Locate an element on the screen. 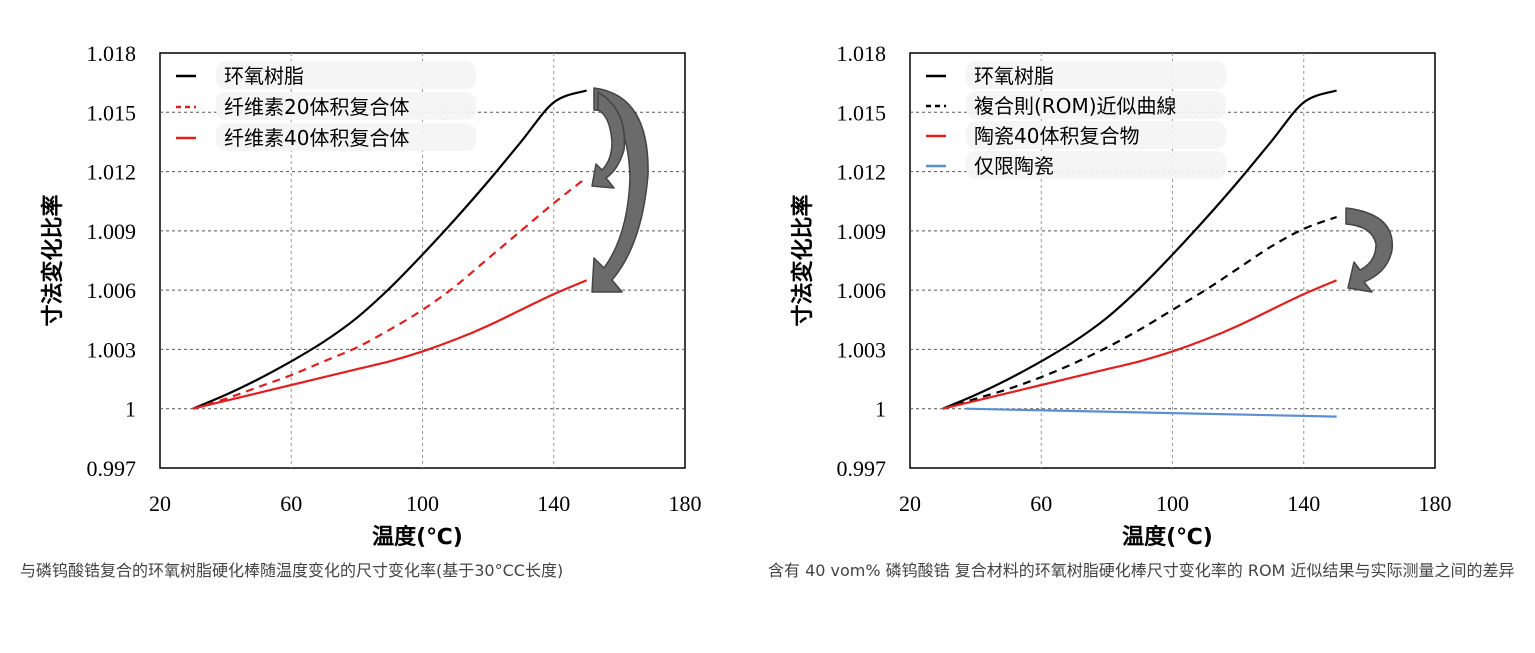  left-chart-caption: 与磷钨酸锆复合的环氧树脂硬化棒随温度变化的尺寸变化率(基于30°CC长度) is located at coordinates (292, 570).